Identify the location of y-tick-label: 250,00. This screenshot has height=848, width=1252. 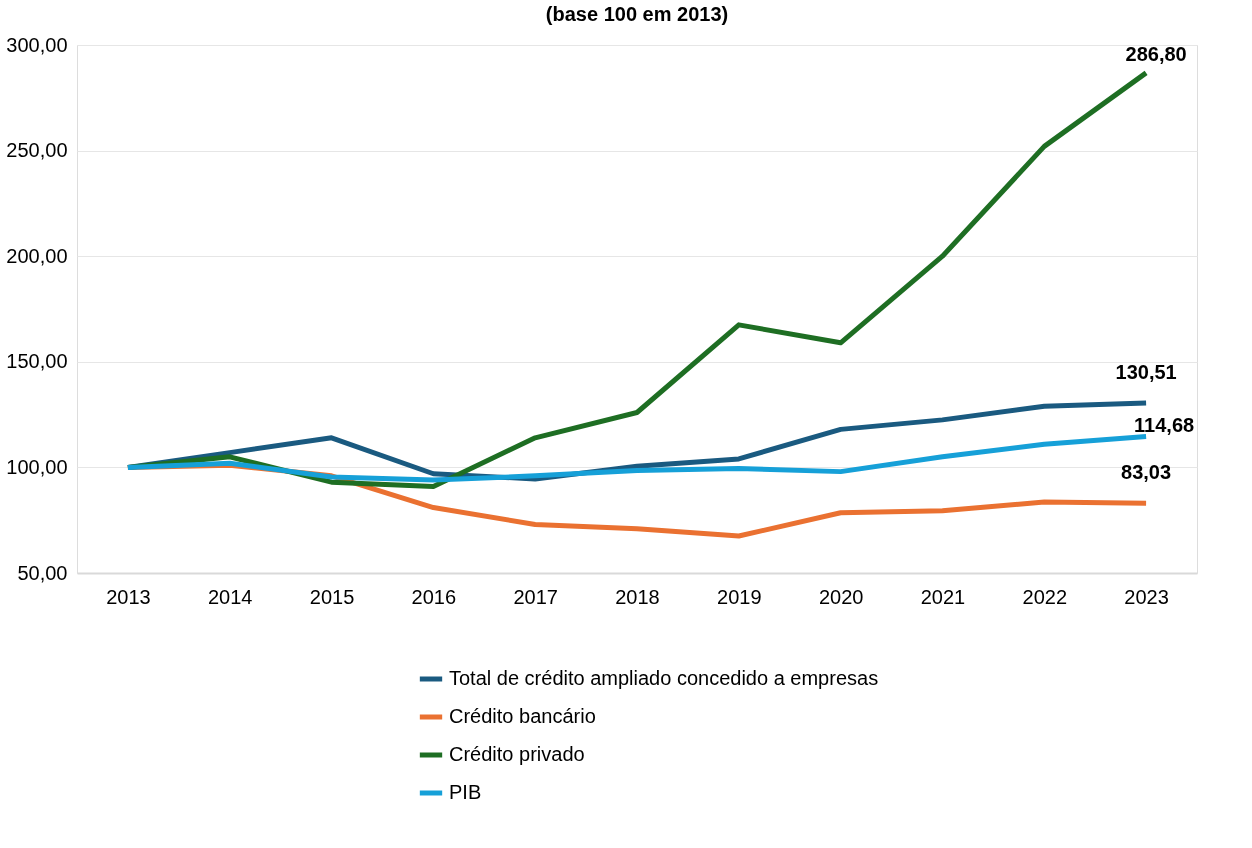
(37, 150).